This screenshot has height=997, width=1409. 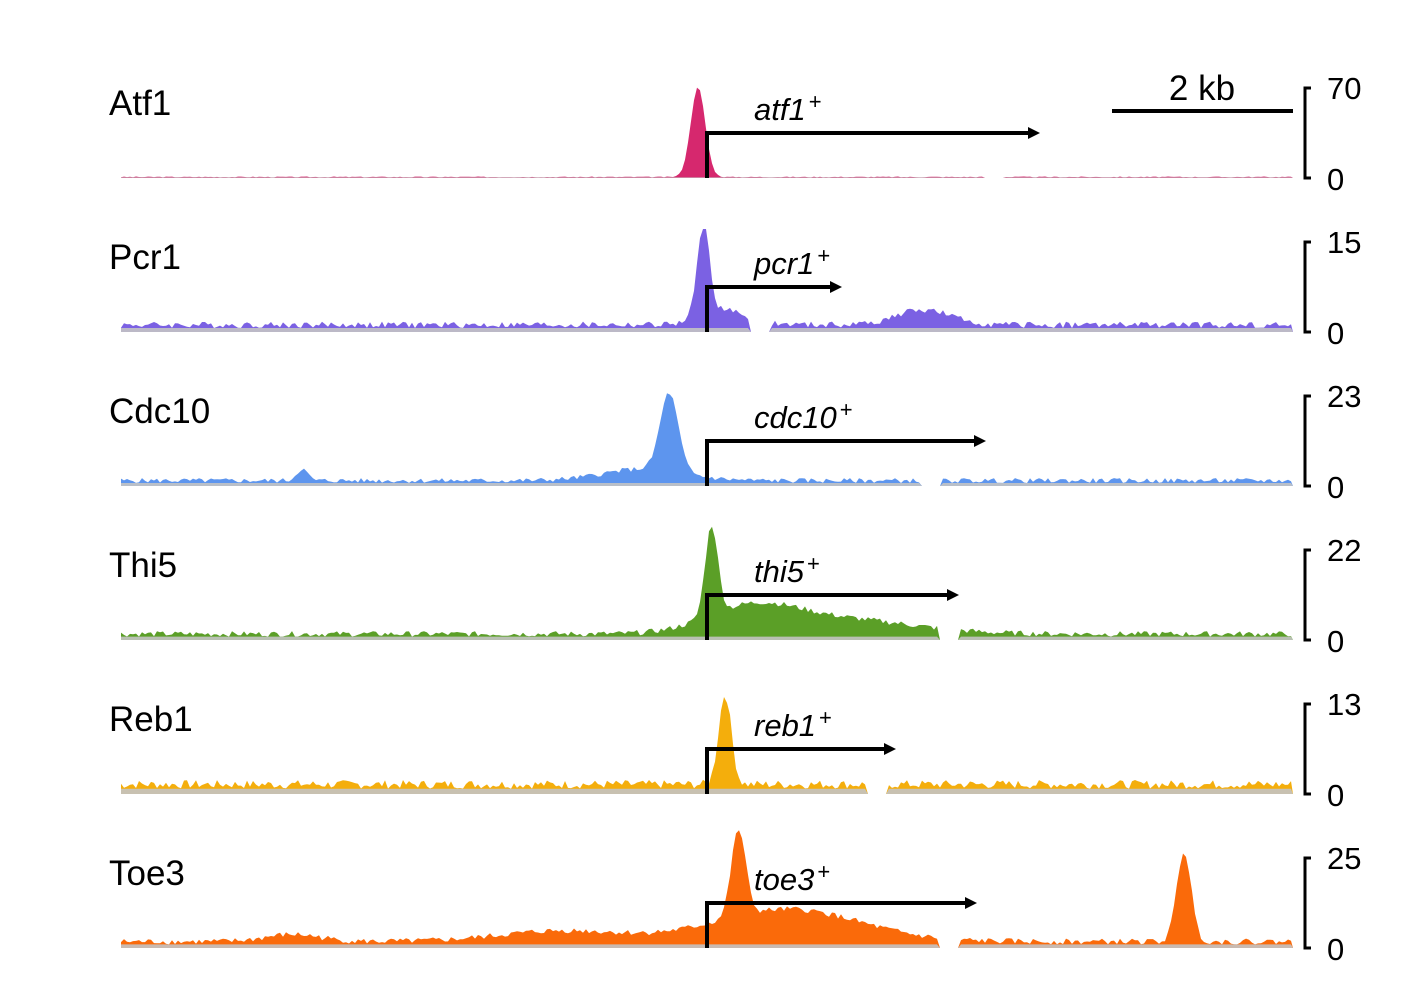 What do you see at coordinates (784, 879) in the screenshot?
I see `gene-name: toe3` at bounding box center [784, 879].